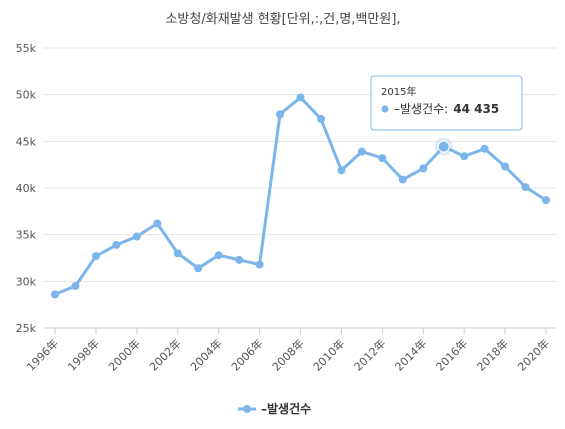 This screenshot has width=565, height=429. I want to click on y-tick-label: 30k, so click(26, 281).